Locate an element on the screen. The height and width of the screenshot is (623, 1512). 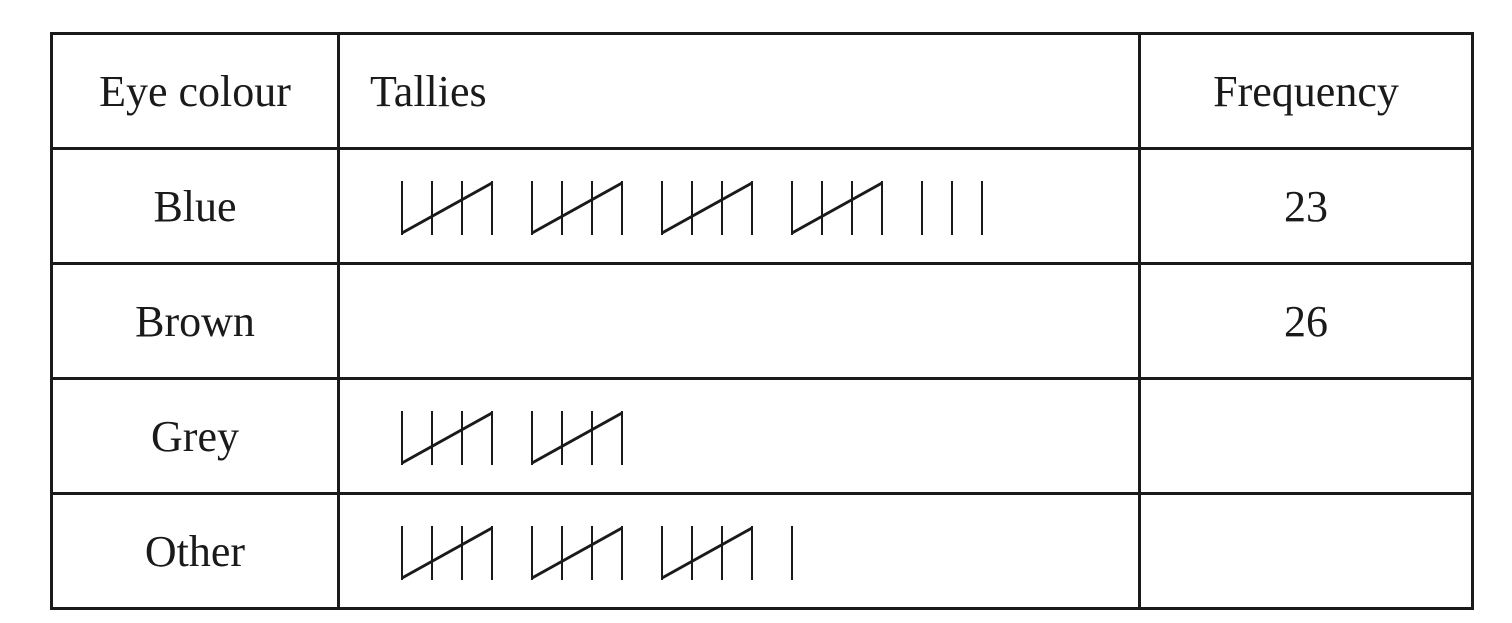
eye-colour-cell: Blue is located at coordinates (195, 206).